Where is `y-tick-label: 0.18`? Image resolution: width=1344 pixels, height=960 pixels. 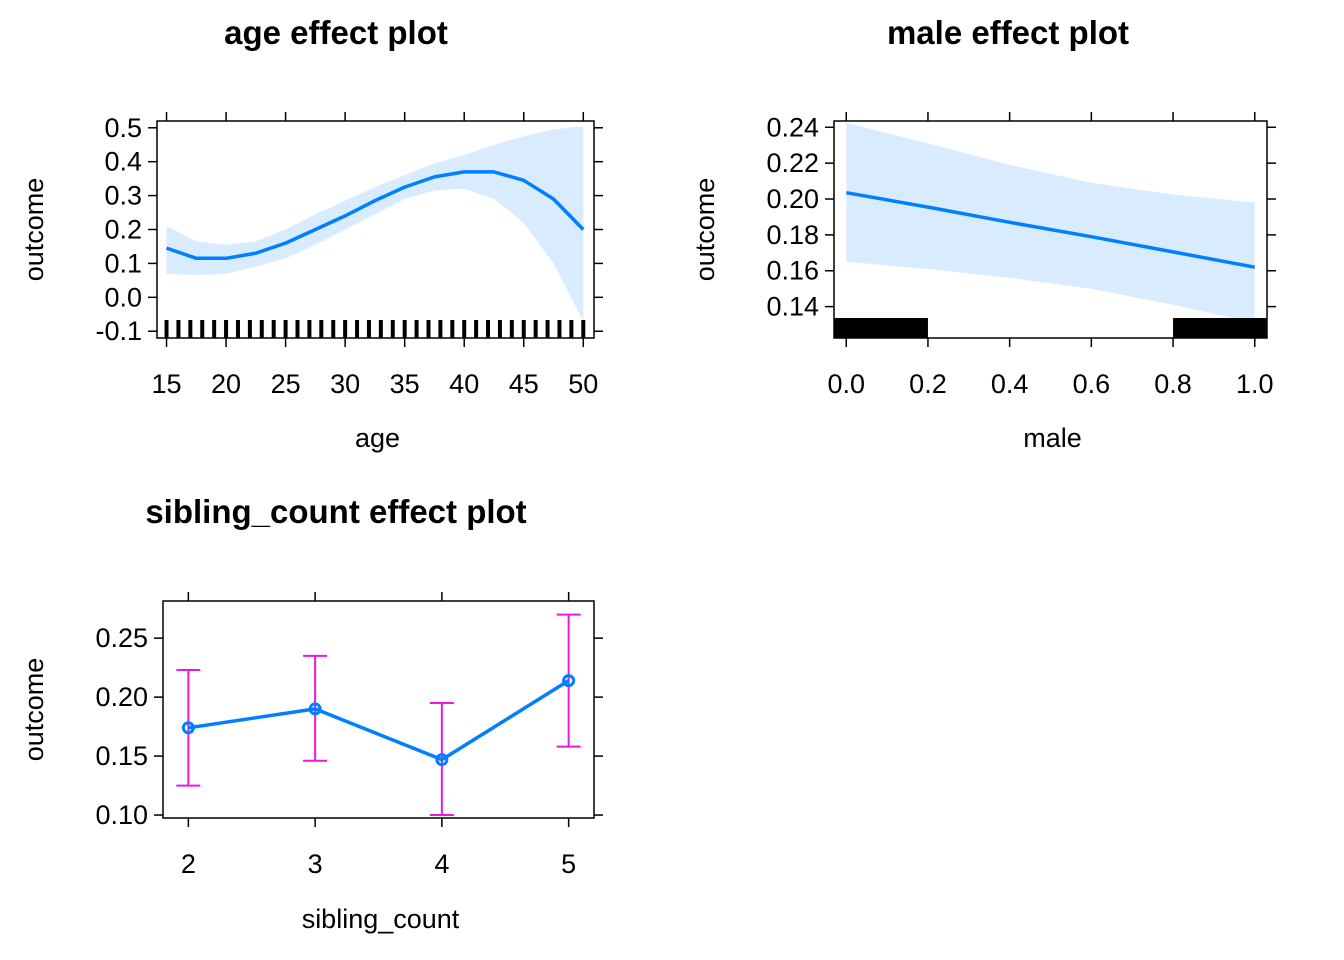
y-tick-label: 0.18 is located at coordinates (792, 235).